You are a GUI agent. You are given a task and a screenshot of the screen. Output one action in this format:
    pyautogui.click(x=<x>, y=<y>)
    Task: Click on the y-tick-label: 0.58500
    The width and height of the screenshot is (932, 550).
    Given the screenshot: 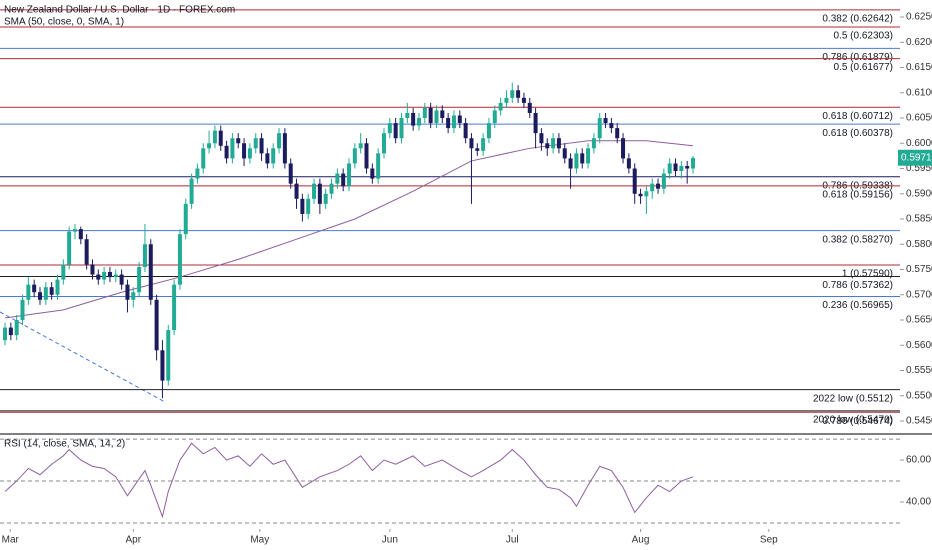 What is the action you would take?
    pyautogui.click(x=919, y=219)
    